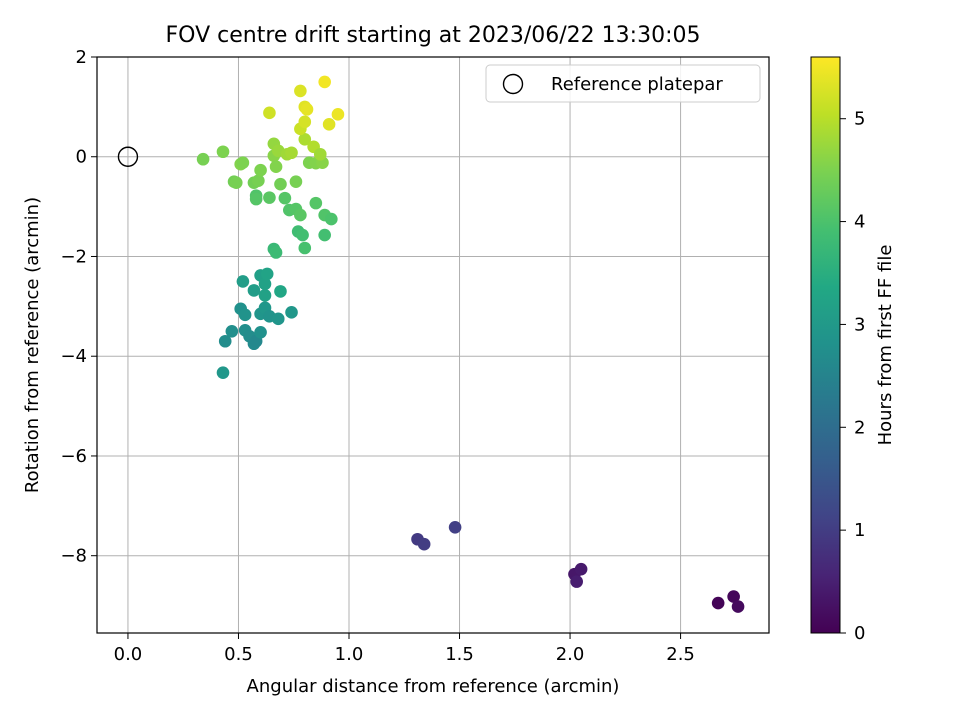  Describe the element at coordinates (81, 157) in the screenshot. I see `y-tick-label: 0` at that location.